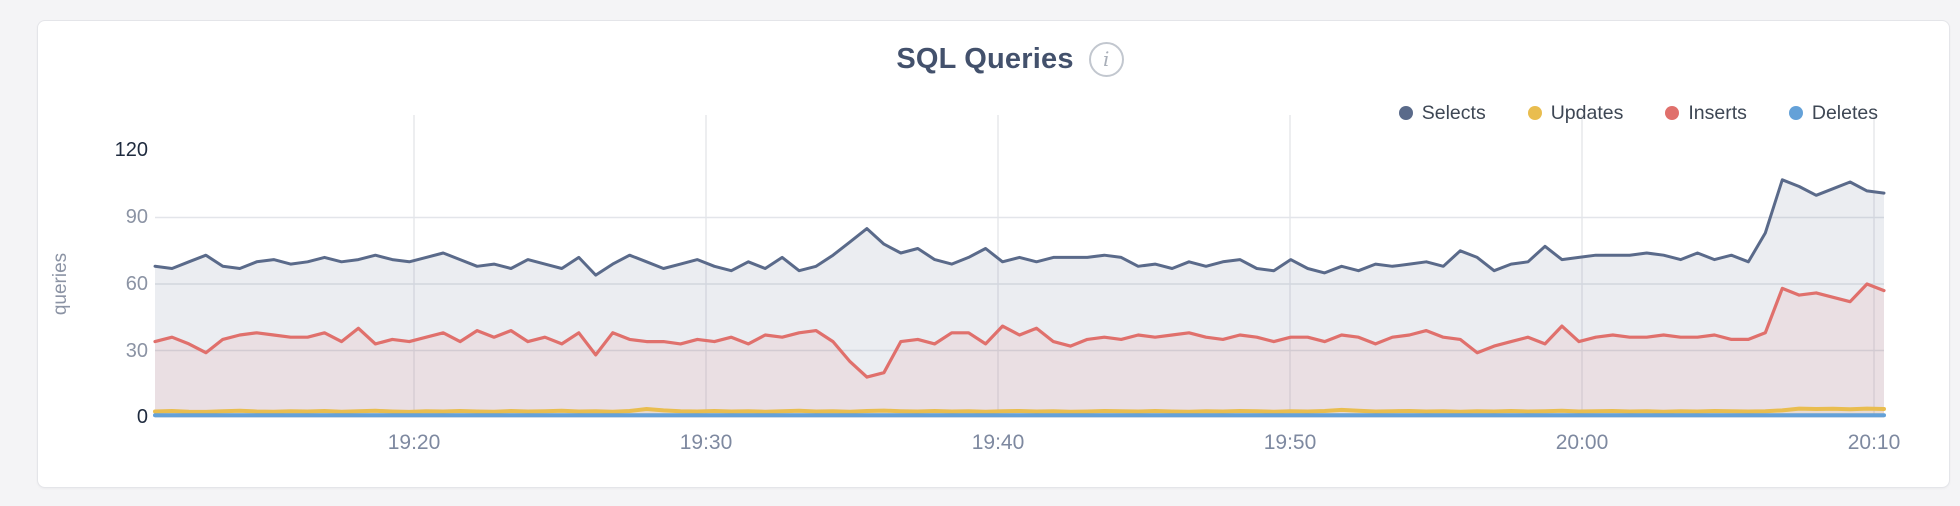 The height and width of the screenshot is (506, 1960). I want to click on x-tick-1940: 19:40, so click(998, 442).